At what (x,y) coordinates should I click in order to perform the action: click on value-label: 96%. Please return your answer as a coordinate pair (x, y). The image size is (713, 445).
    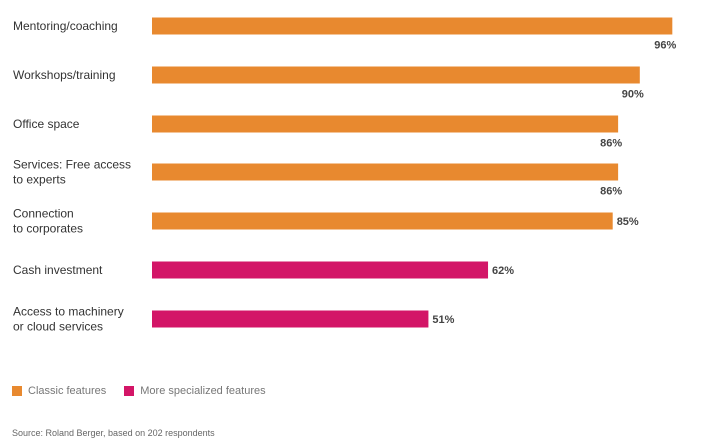
    Looking at the image, I should click on (665, 46).